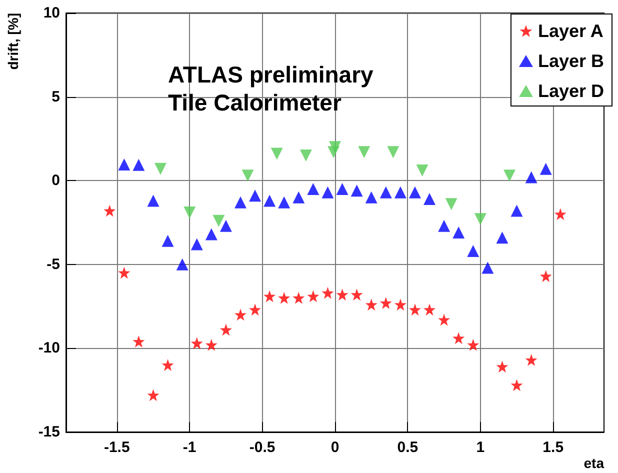  I want to click on x-tick-label: 1, so click(480, 447).